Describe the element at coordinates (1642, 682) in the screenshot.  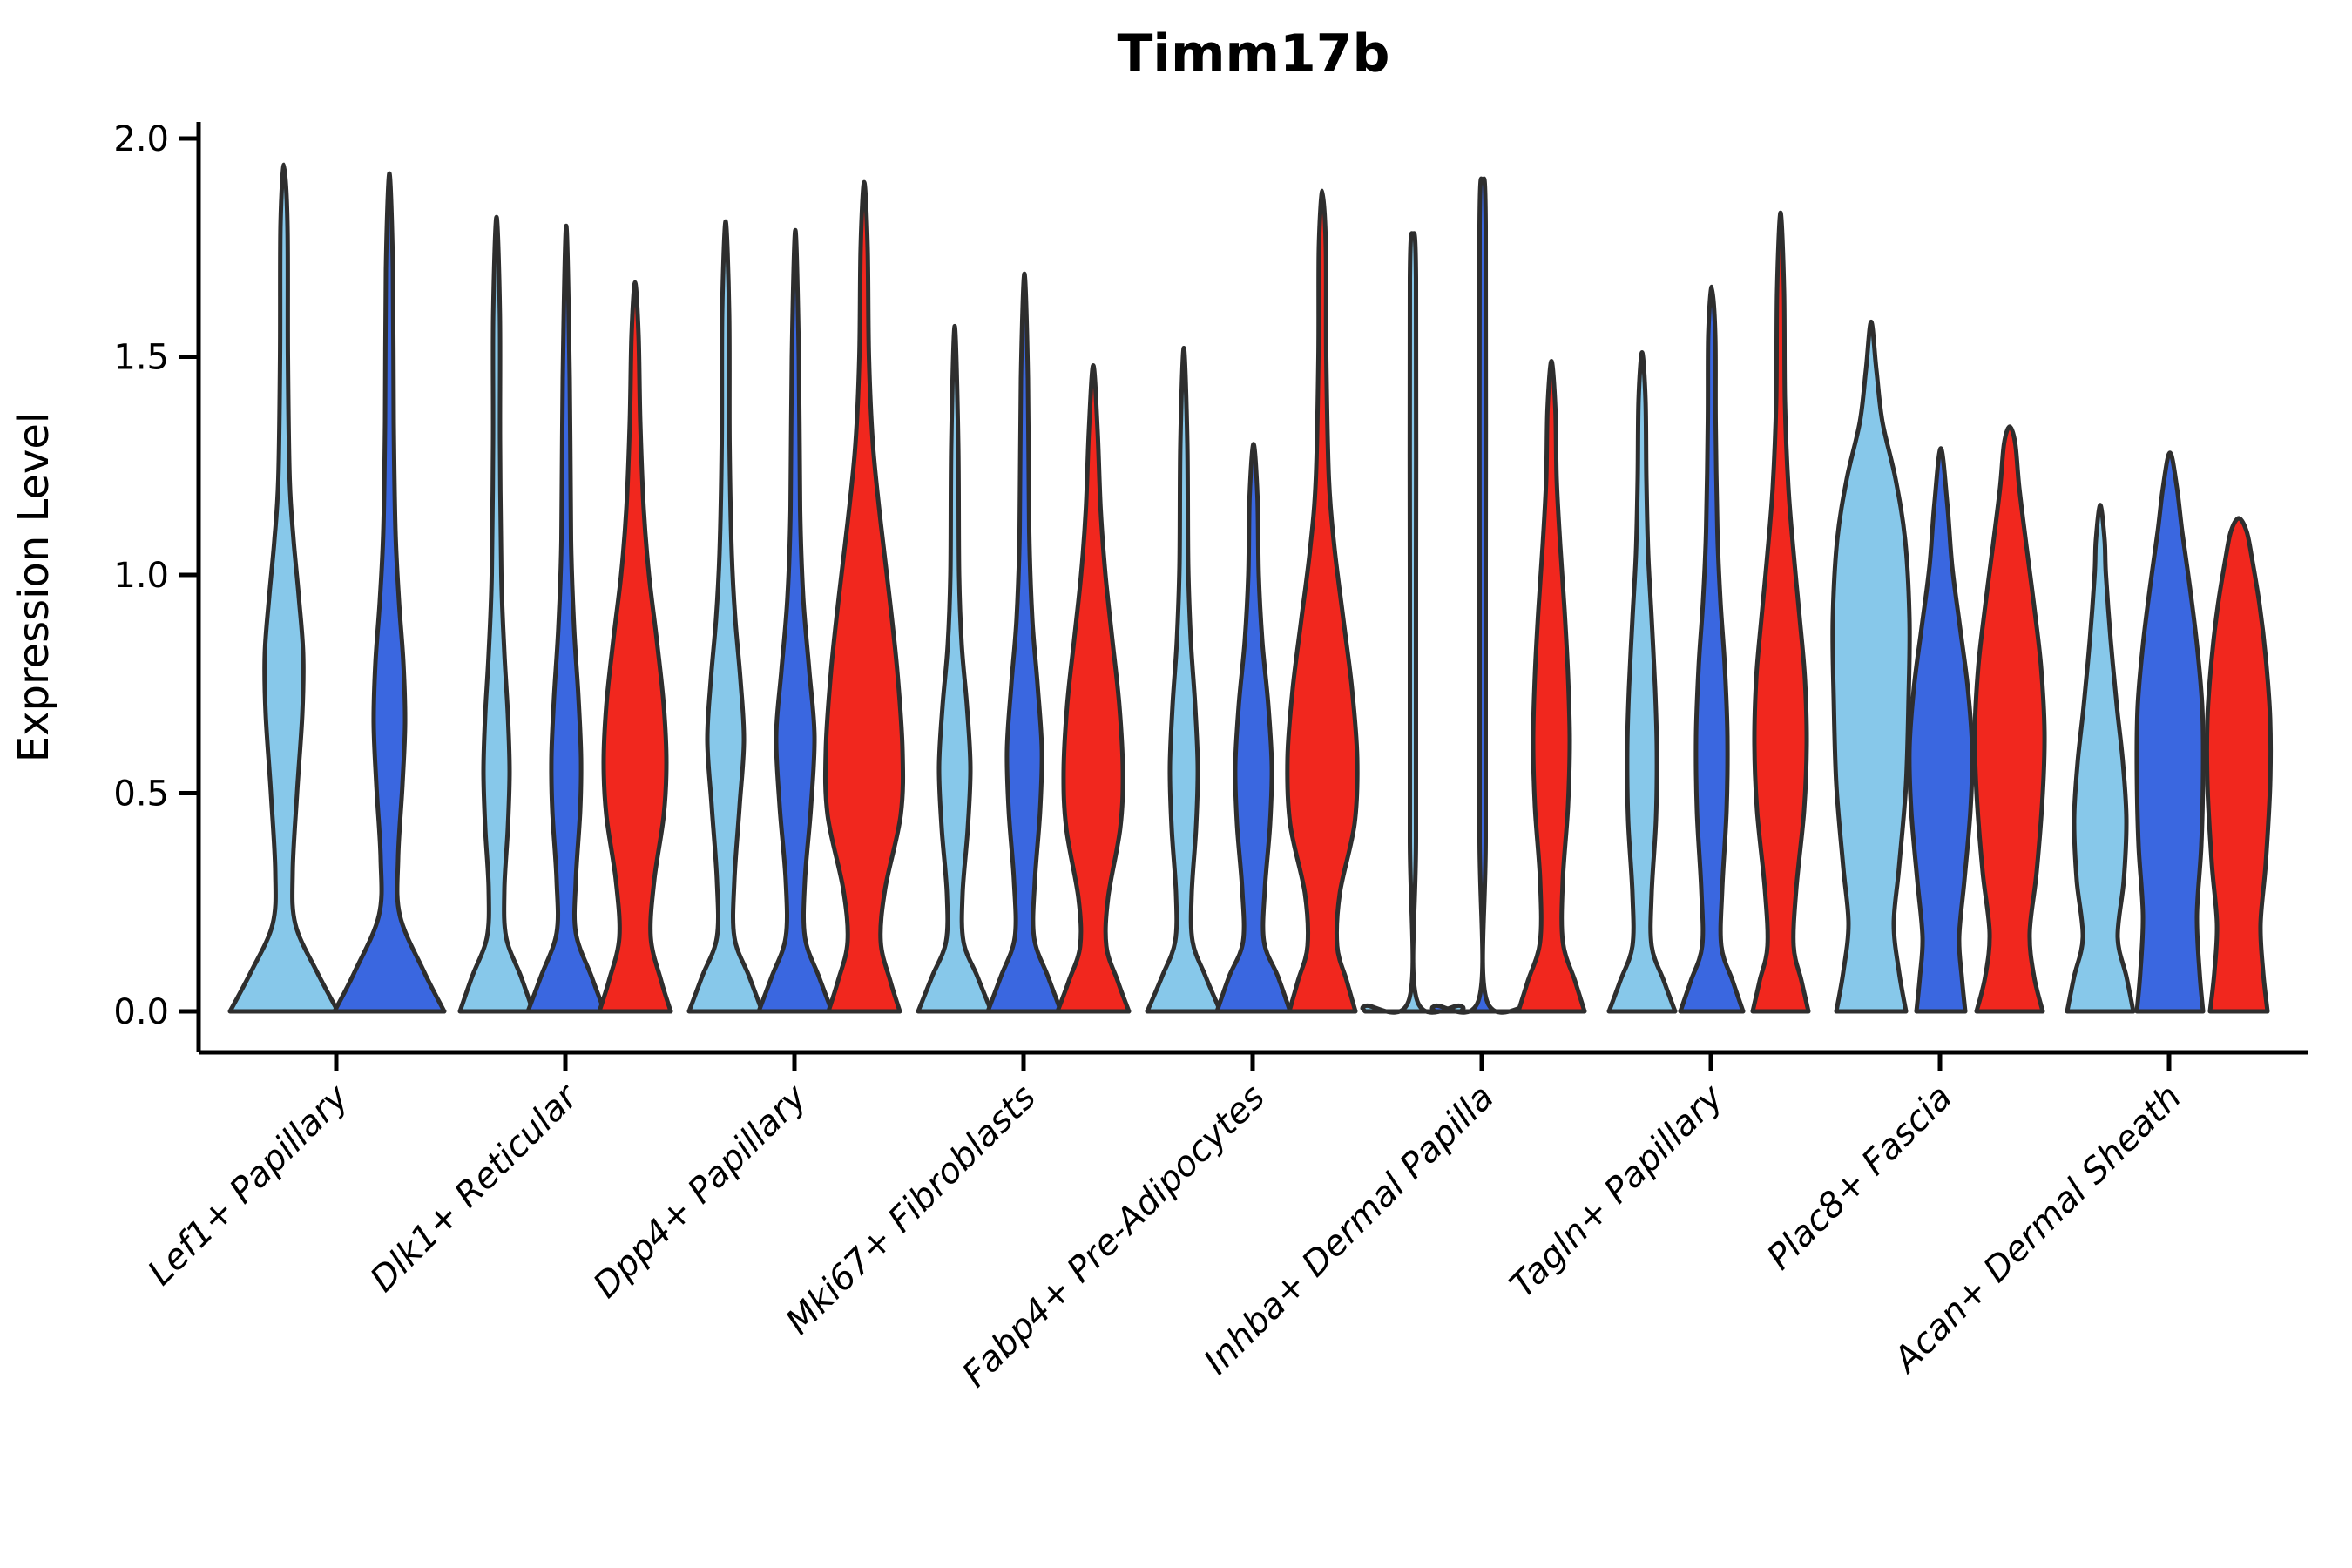
I see `violin-tagln-light_blue` at that location.